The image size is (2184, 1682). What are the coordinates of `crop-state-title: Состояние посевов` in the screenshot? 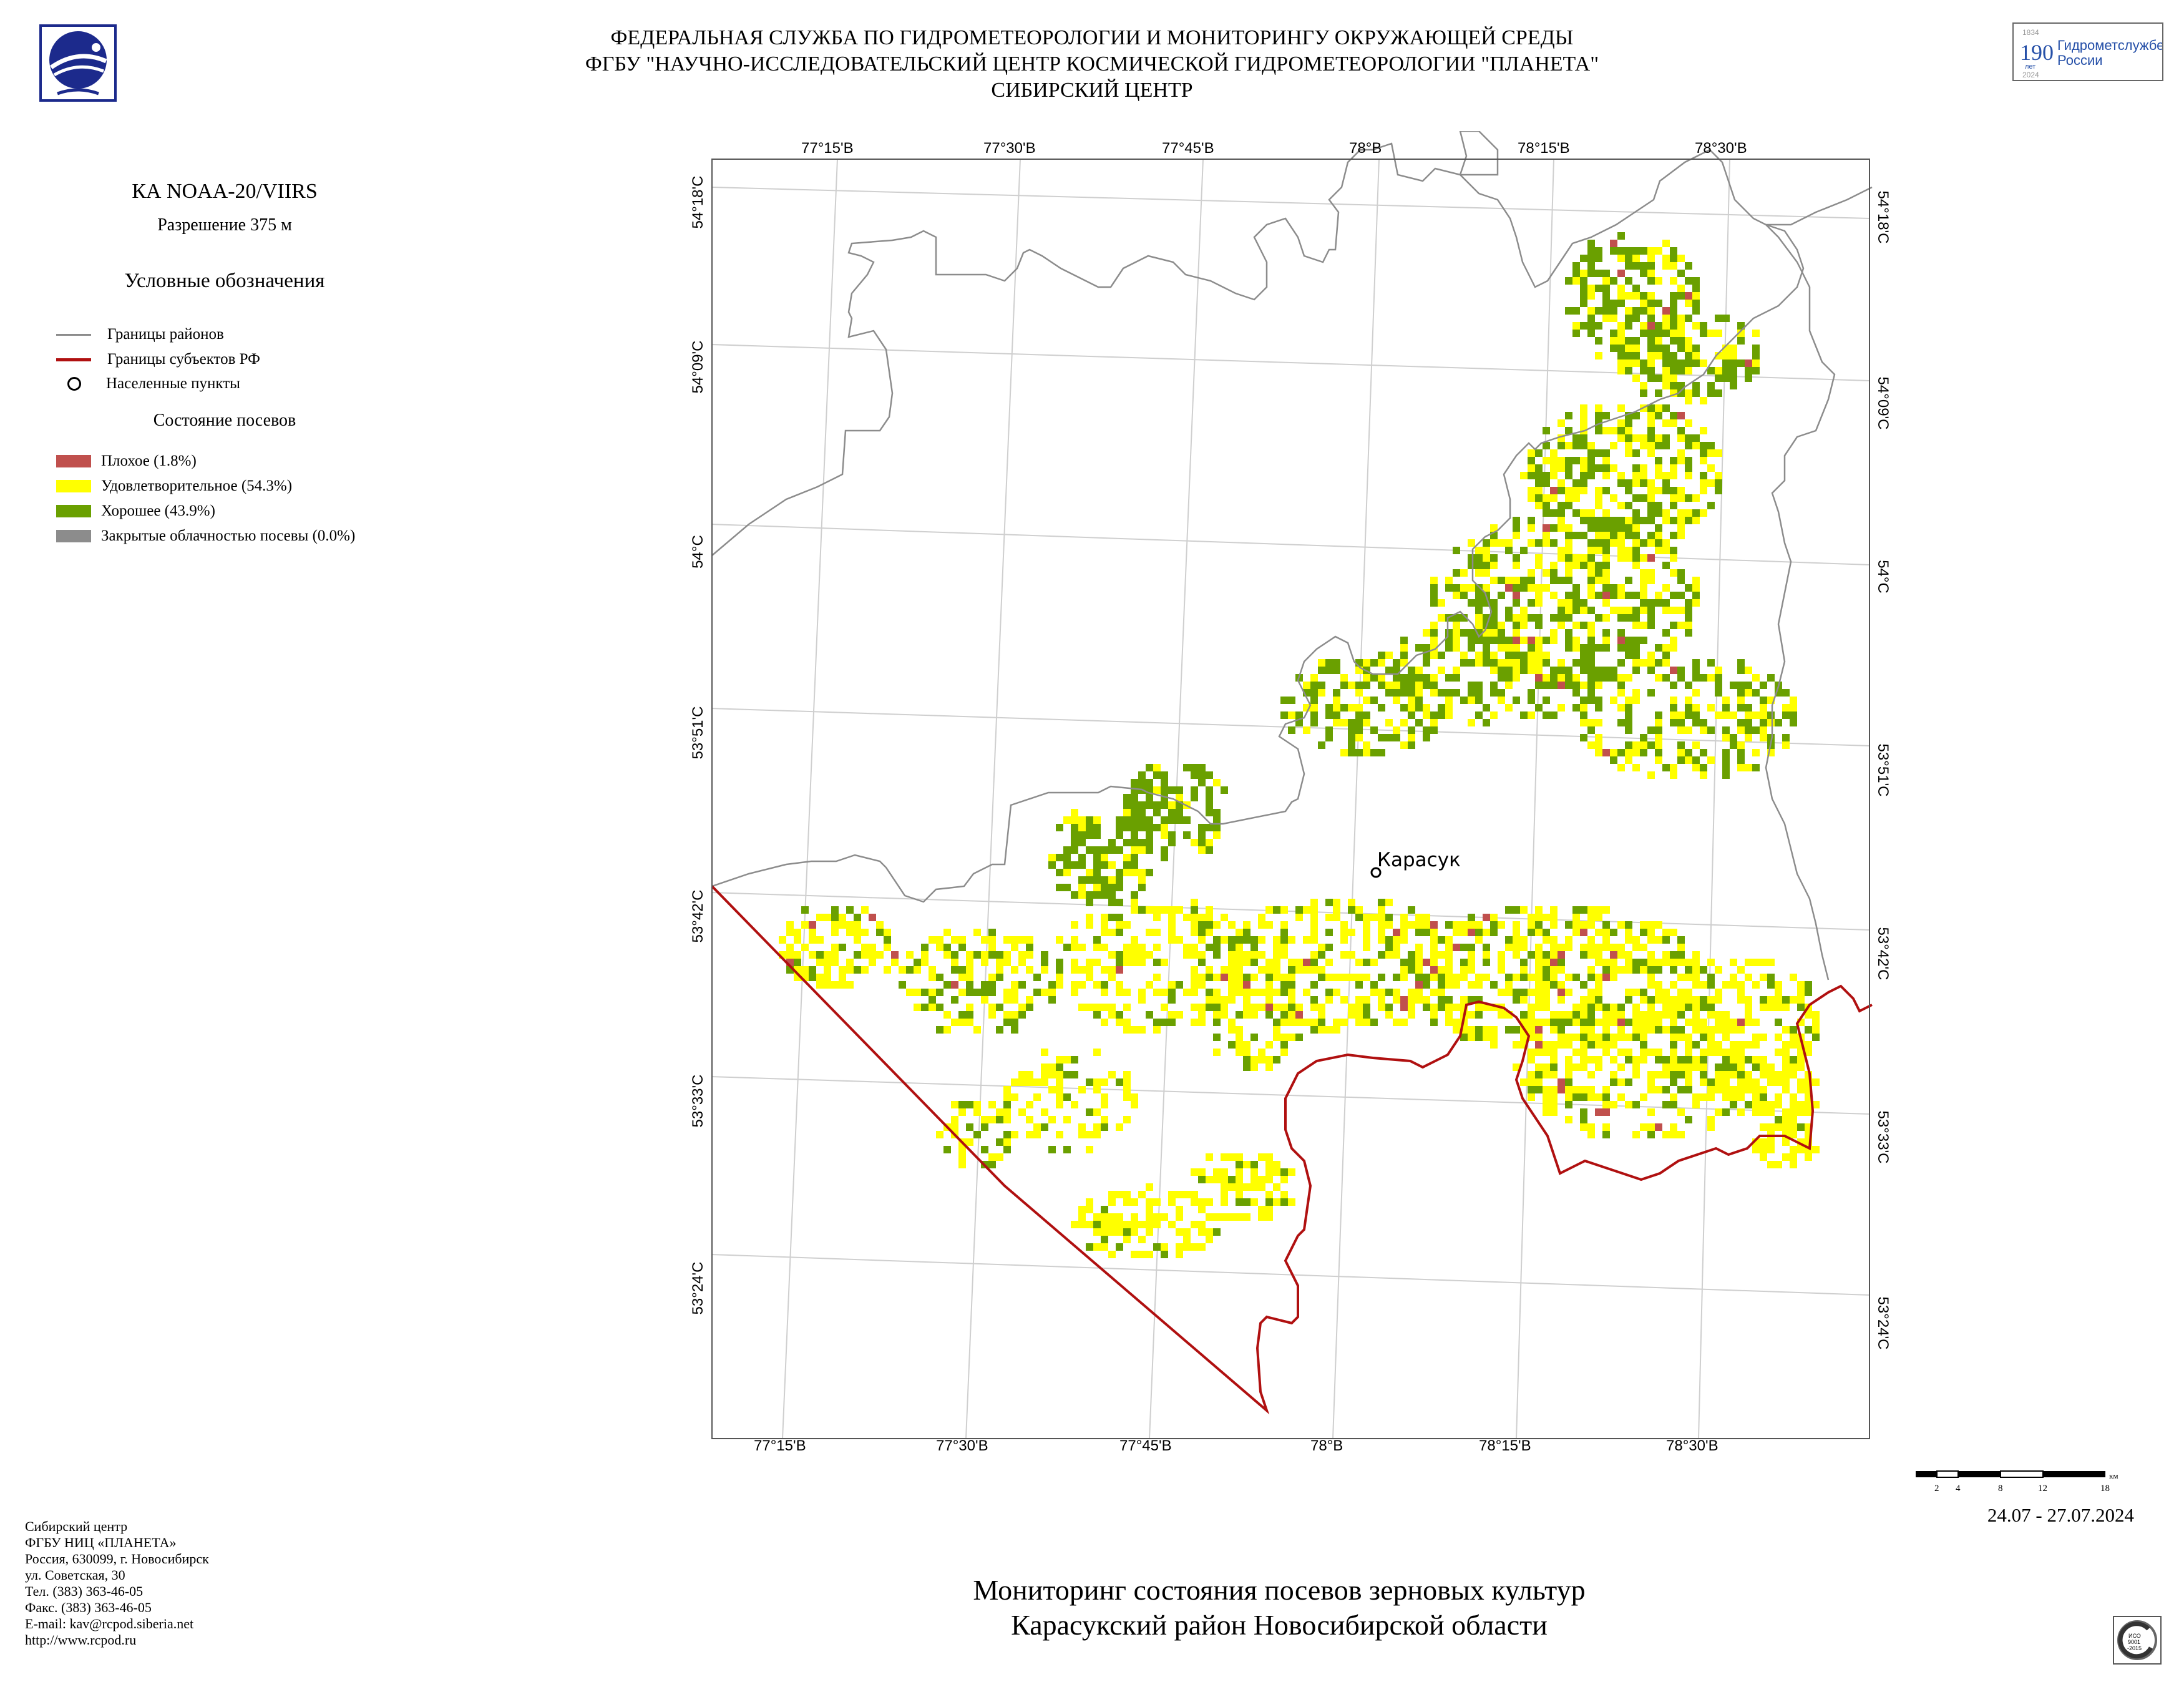 It's located at (225, 420).